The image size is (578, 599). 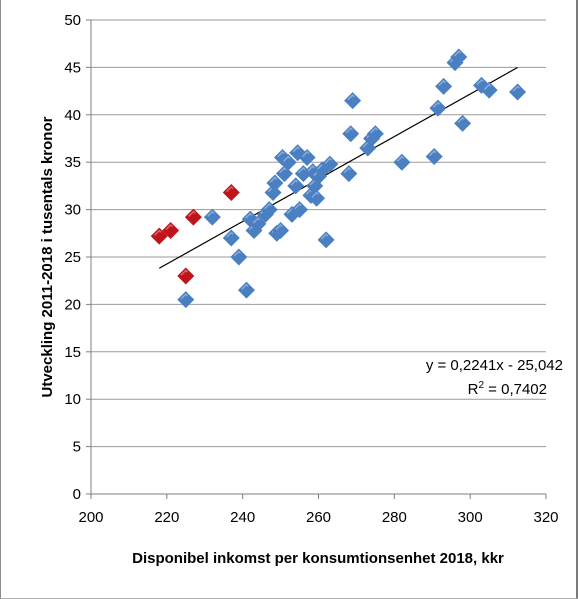 What do you see at coordinates (72, 67) in the screenshot?
I see `y-tick-label: 45` at bounding box center [72, 67].